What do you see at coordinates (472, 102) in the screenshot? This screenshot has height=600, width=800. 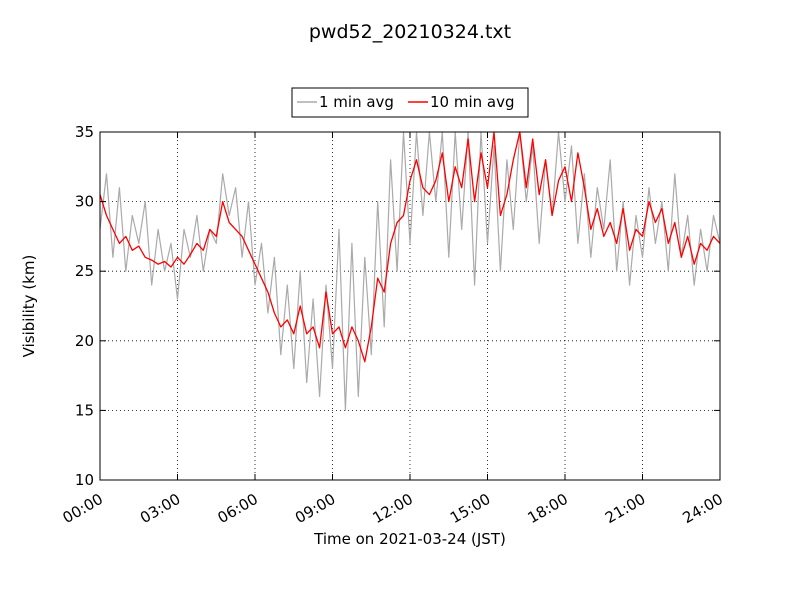 I see `legend-label-10min: 10 min avg` at bounding box center [472, 102].